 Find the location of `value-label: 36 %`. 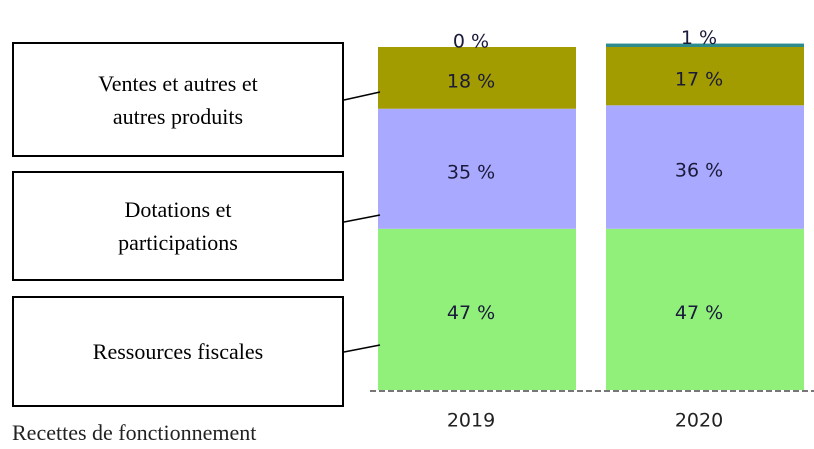

value-label: 36 % is located at coordinates (699, 171).